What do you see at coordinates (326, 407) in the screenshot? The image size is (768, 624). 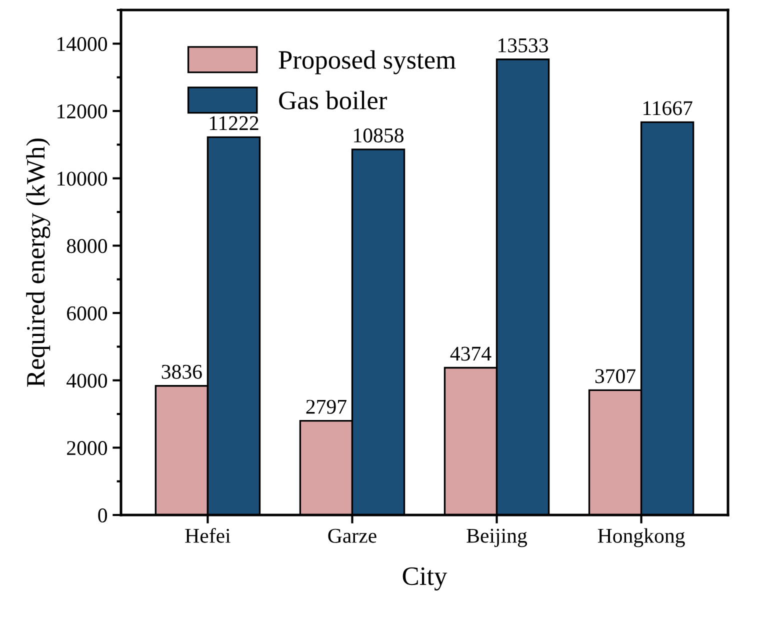 I see `data-label: 2797` at bounding box center [326, 407].